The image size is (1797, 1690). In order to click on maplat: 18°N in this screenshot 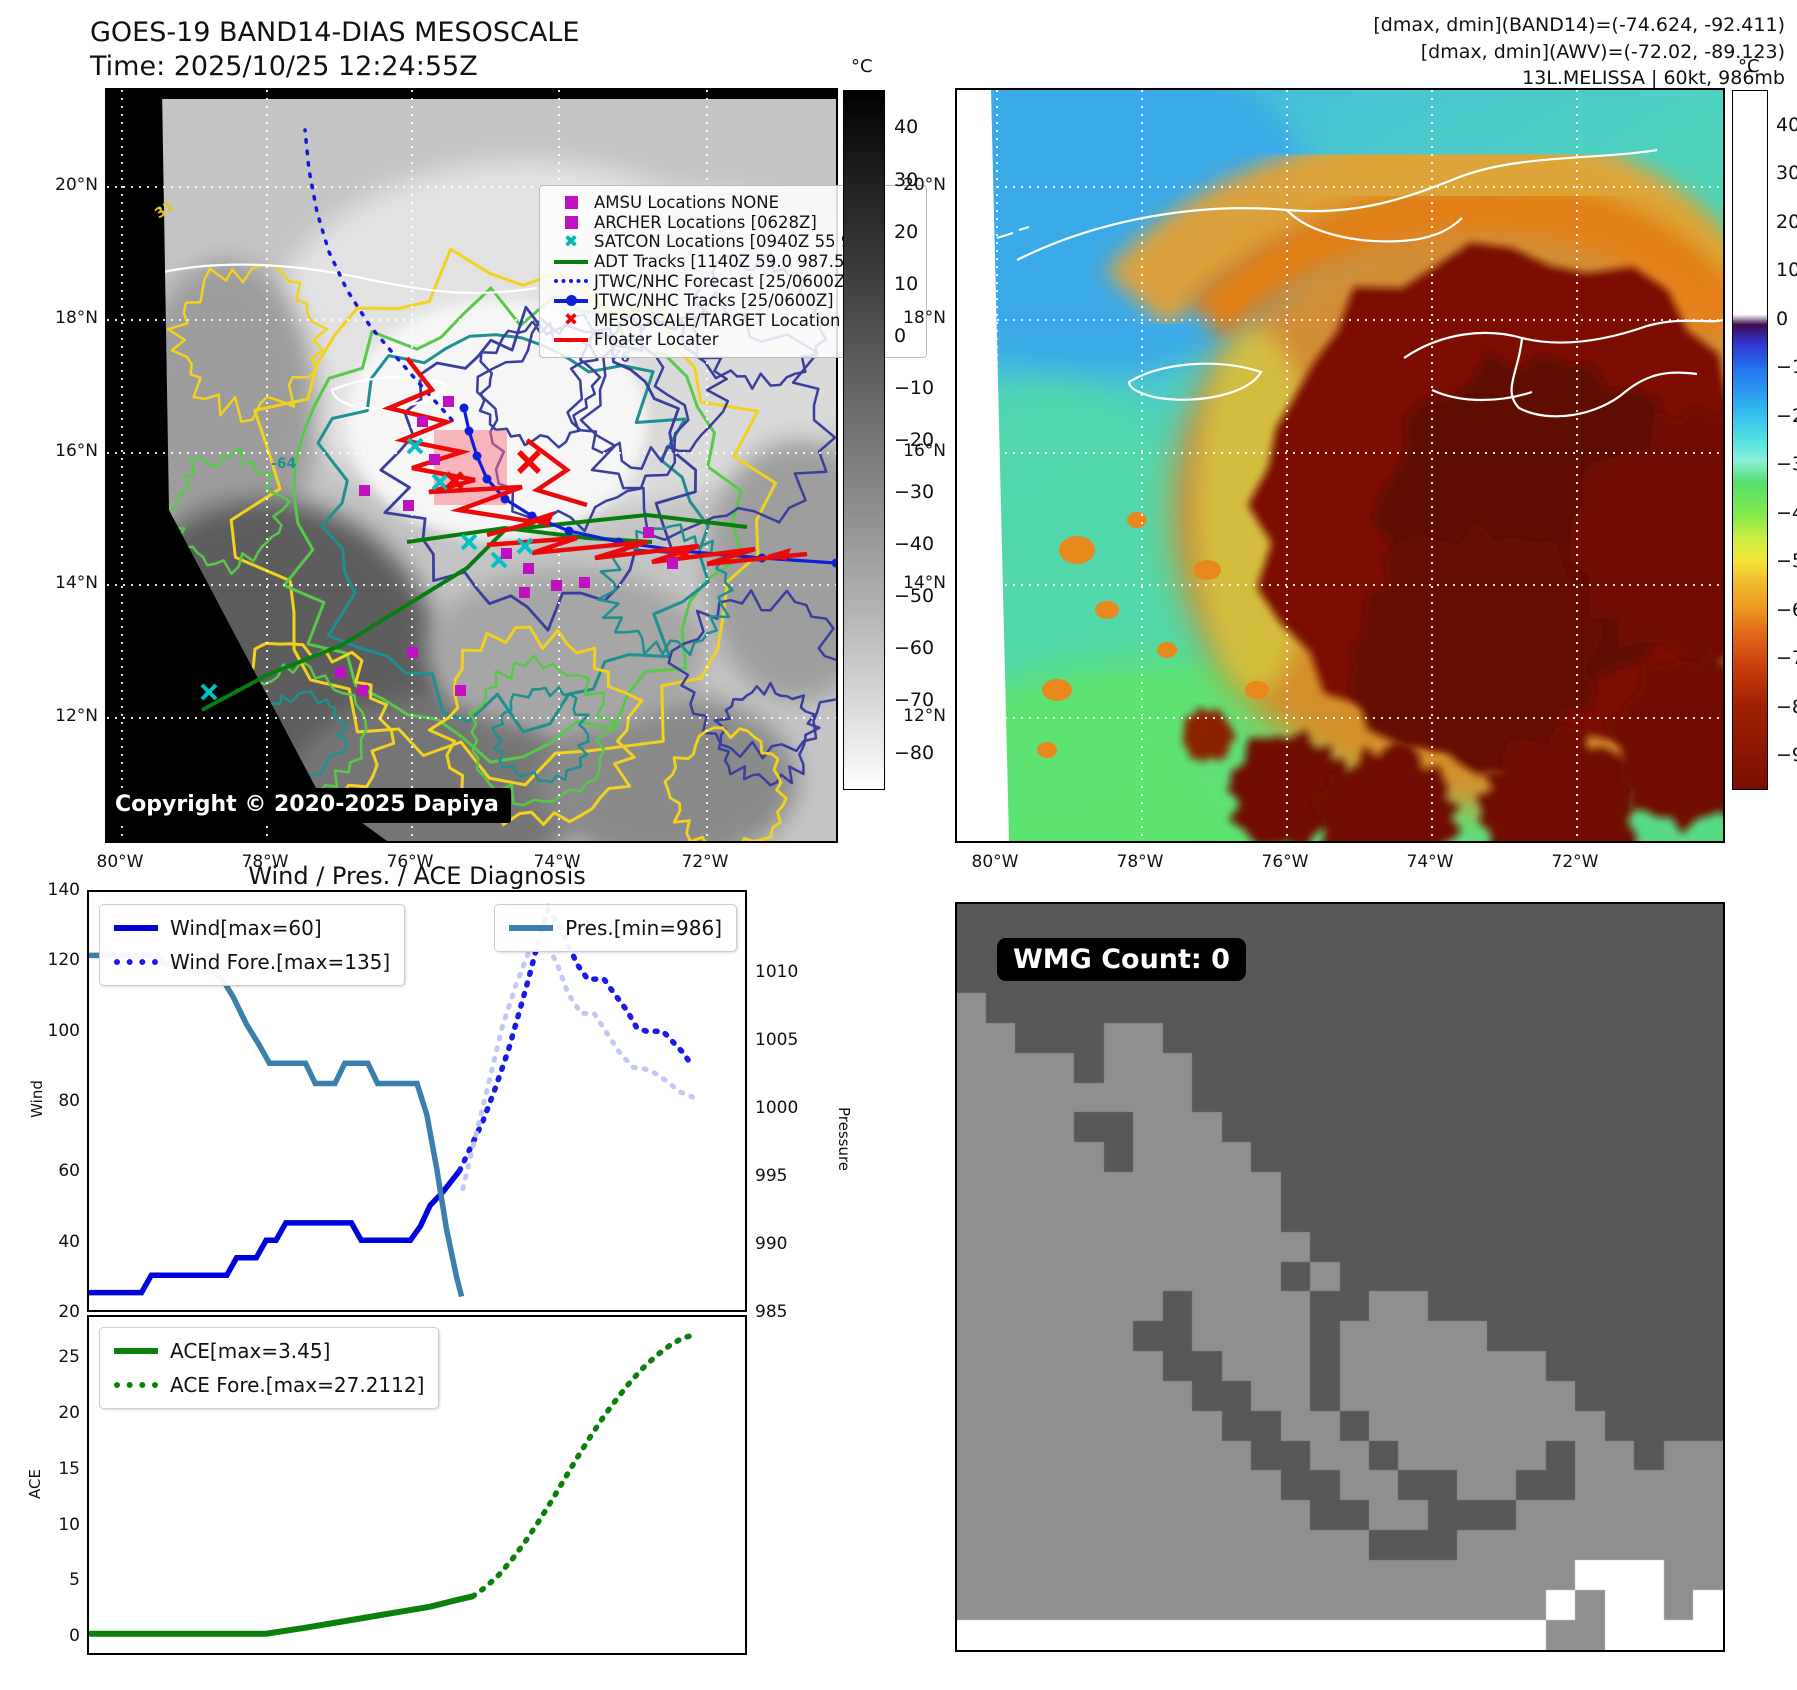, I will do `click(924, 318)`.